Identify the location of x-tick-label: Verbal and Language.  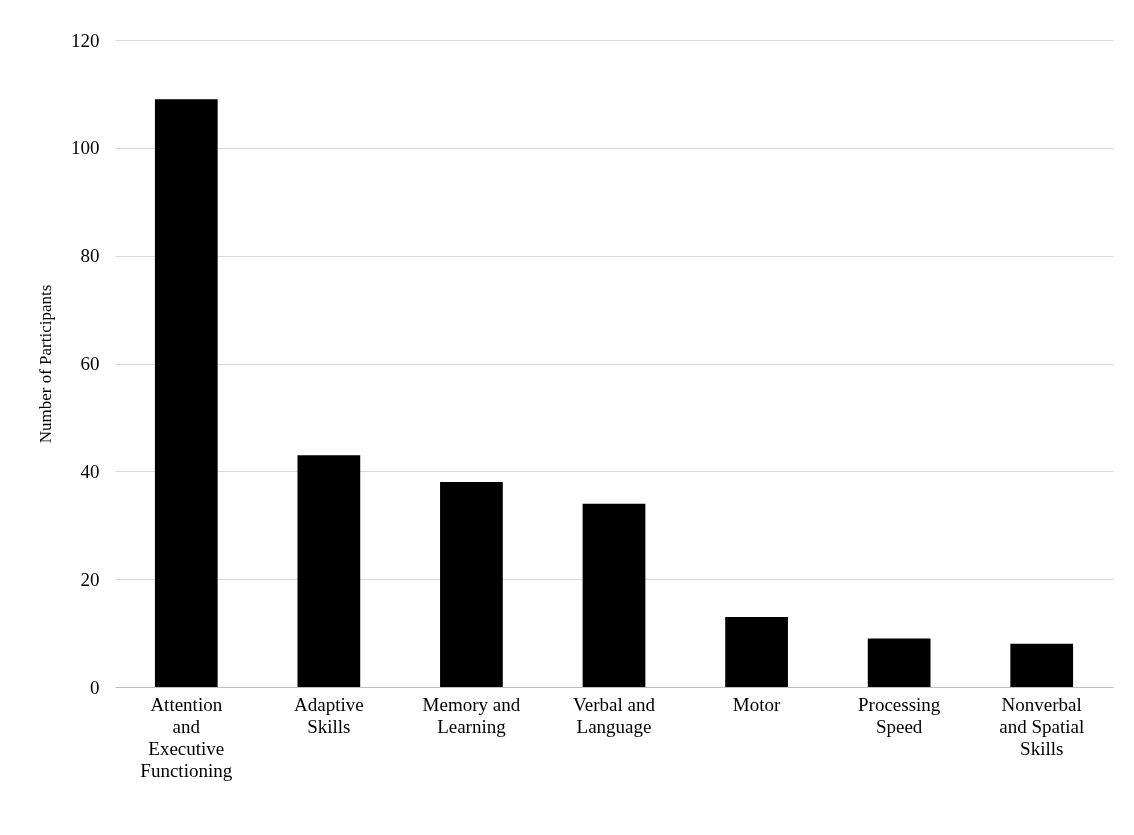
(614, 715).